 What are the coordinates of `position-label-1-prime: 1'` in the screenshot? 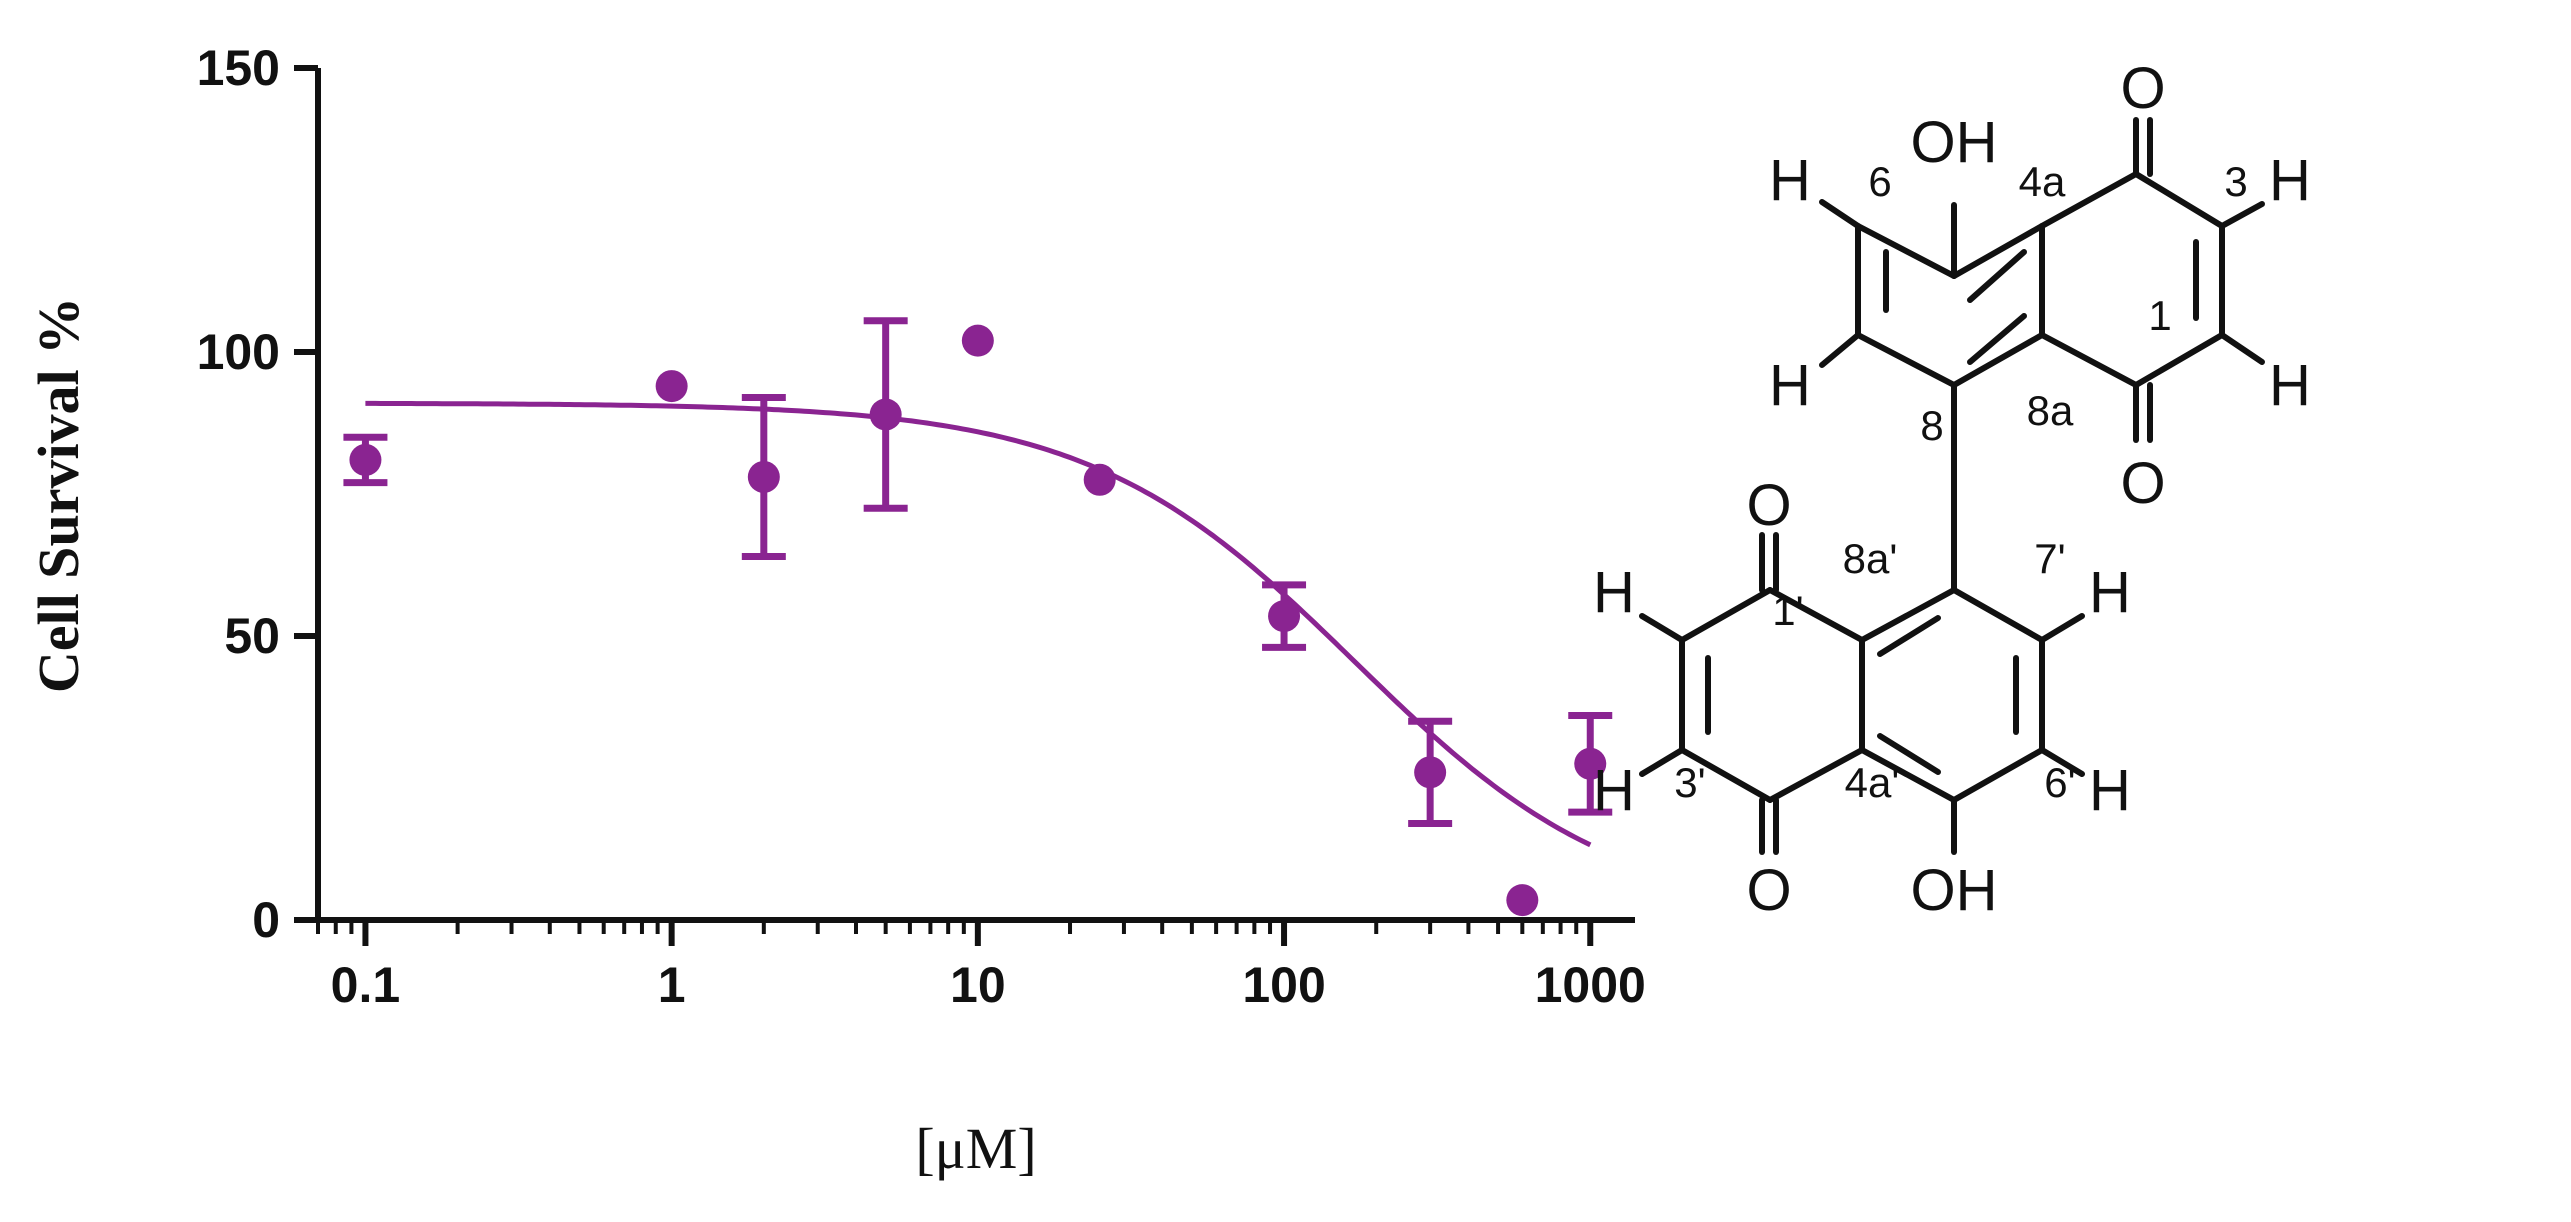 It's located at (1787, 610).